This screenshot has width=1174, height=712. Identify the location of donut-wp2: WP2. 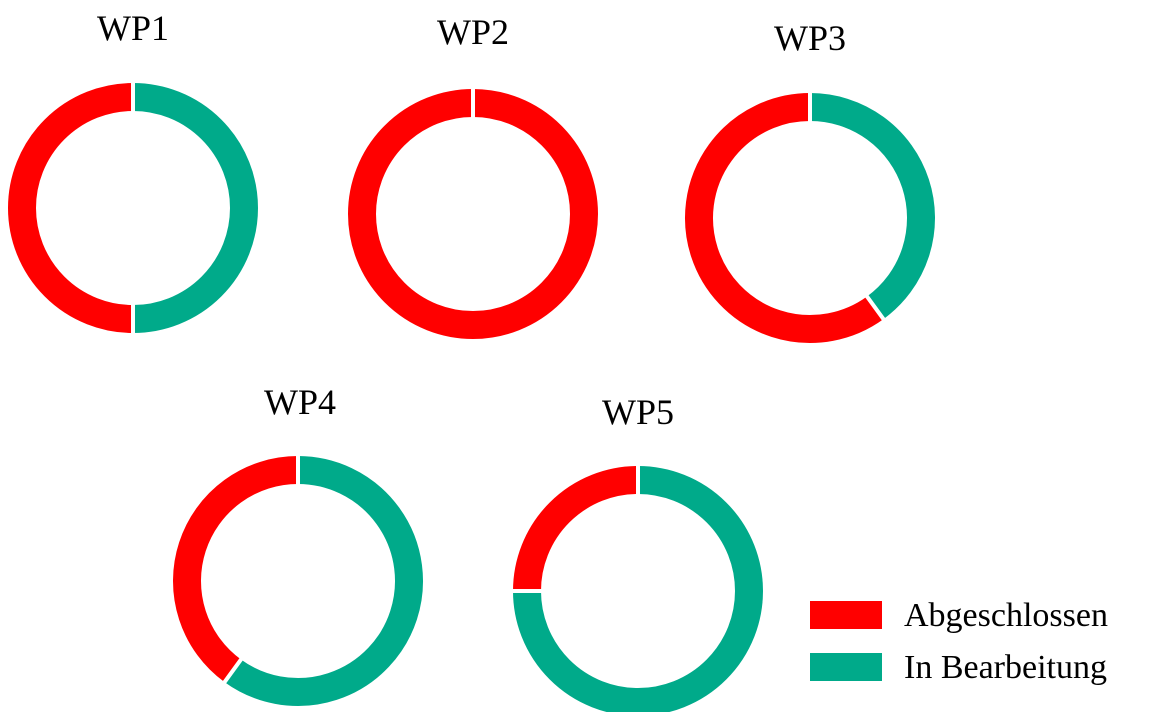
(473, 175).